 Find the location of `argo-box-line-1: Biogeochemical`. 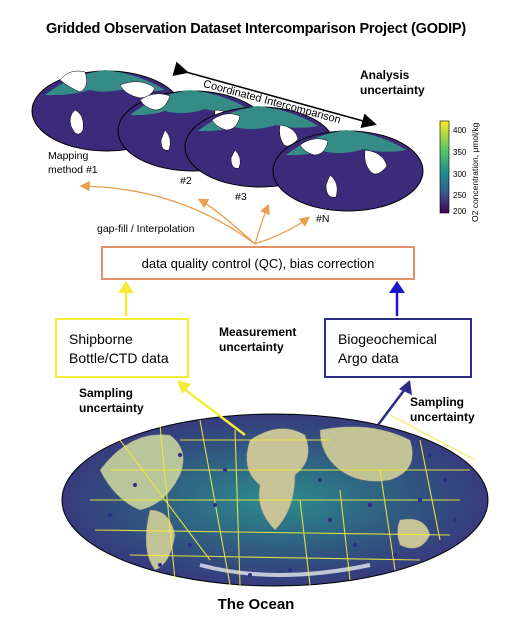

argo-box-line-1: Biogeochemical is located at coordinates (387, 339).